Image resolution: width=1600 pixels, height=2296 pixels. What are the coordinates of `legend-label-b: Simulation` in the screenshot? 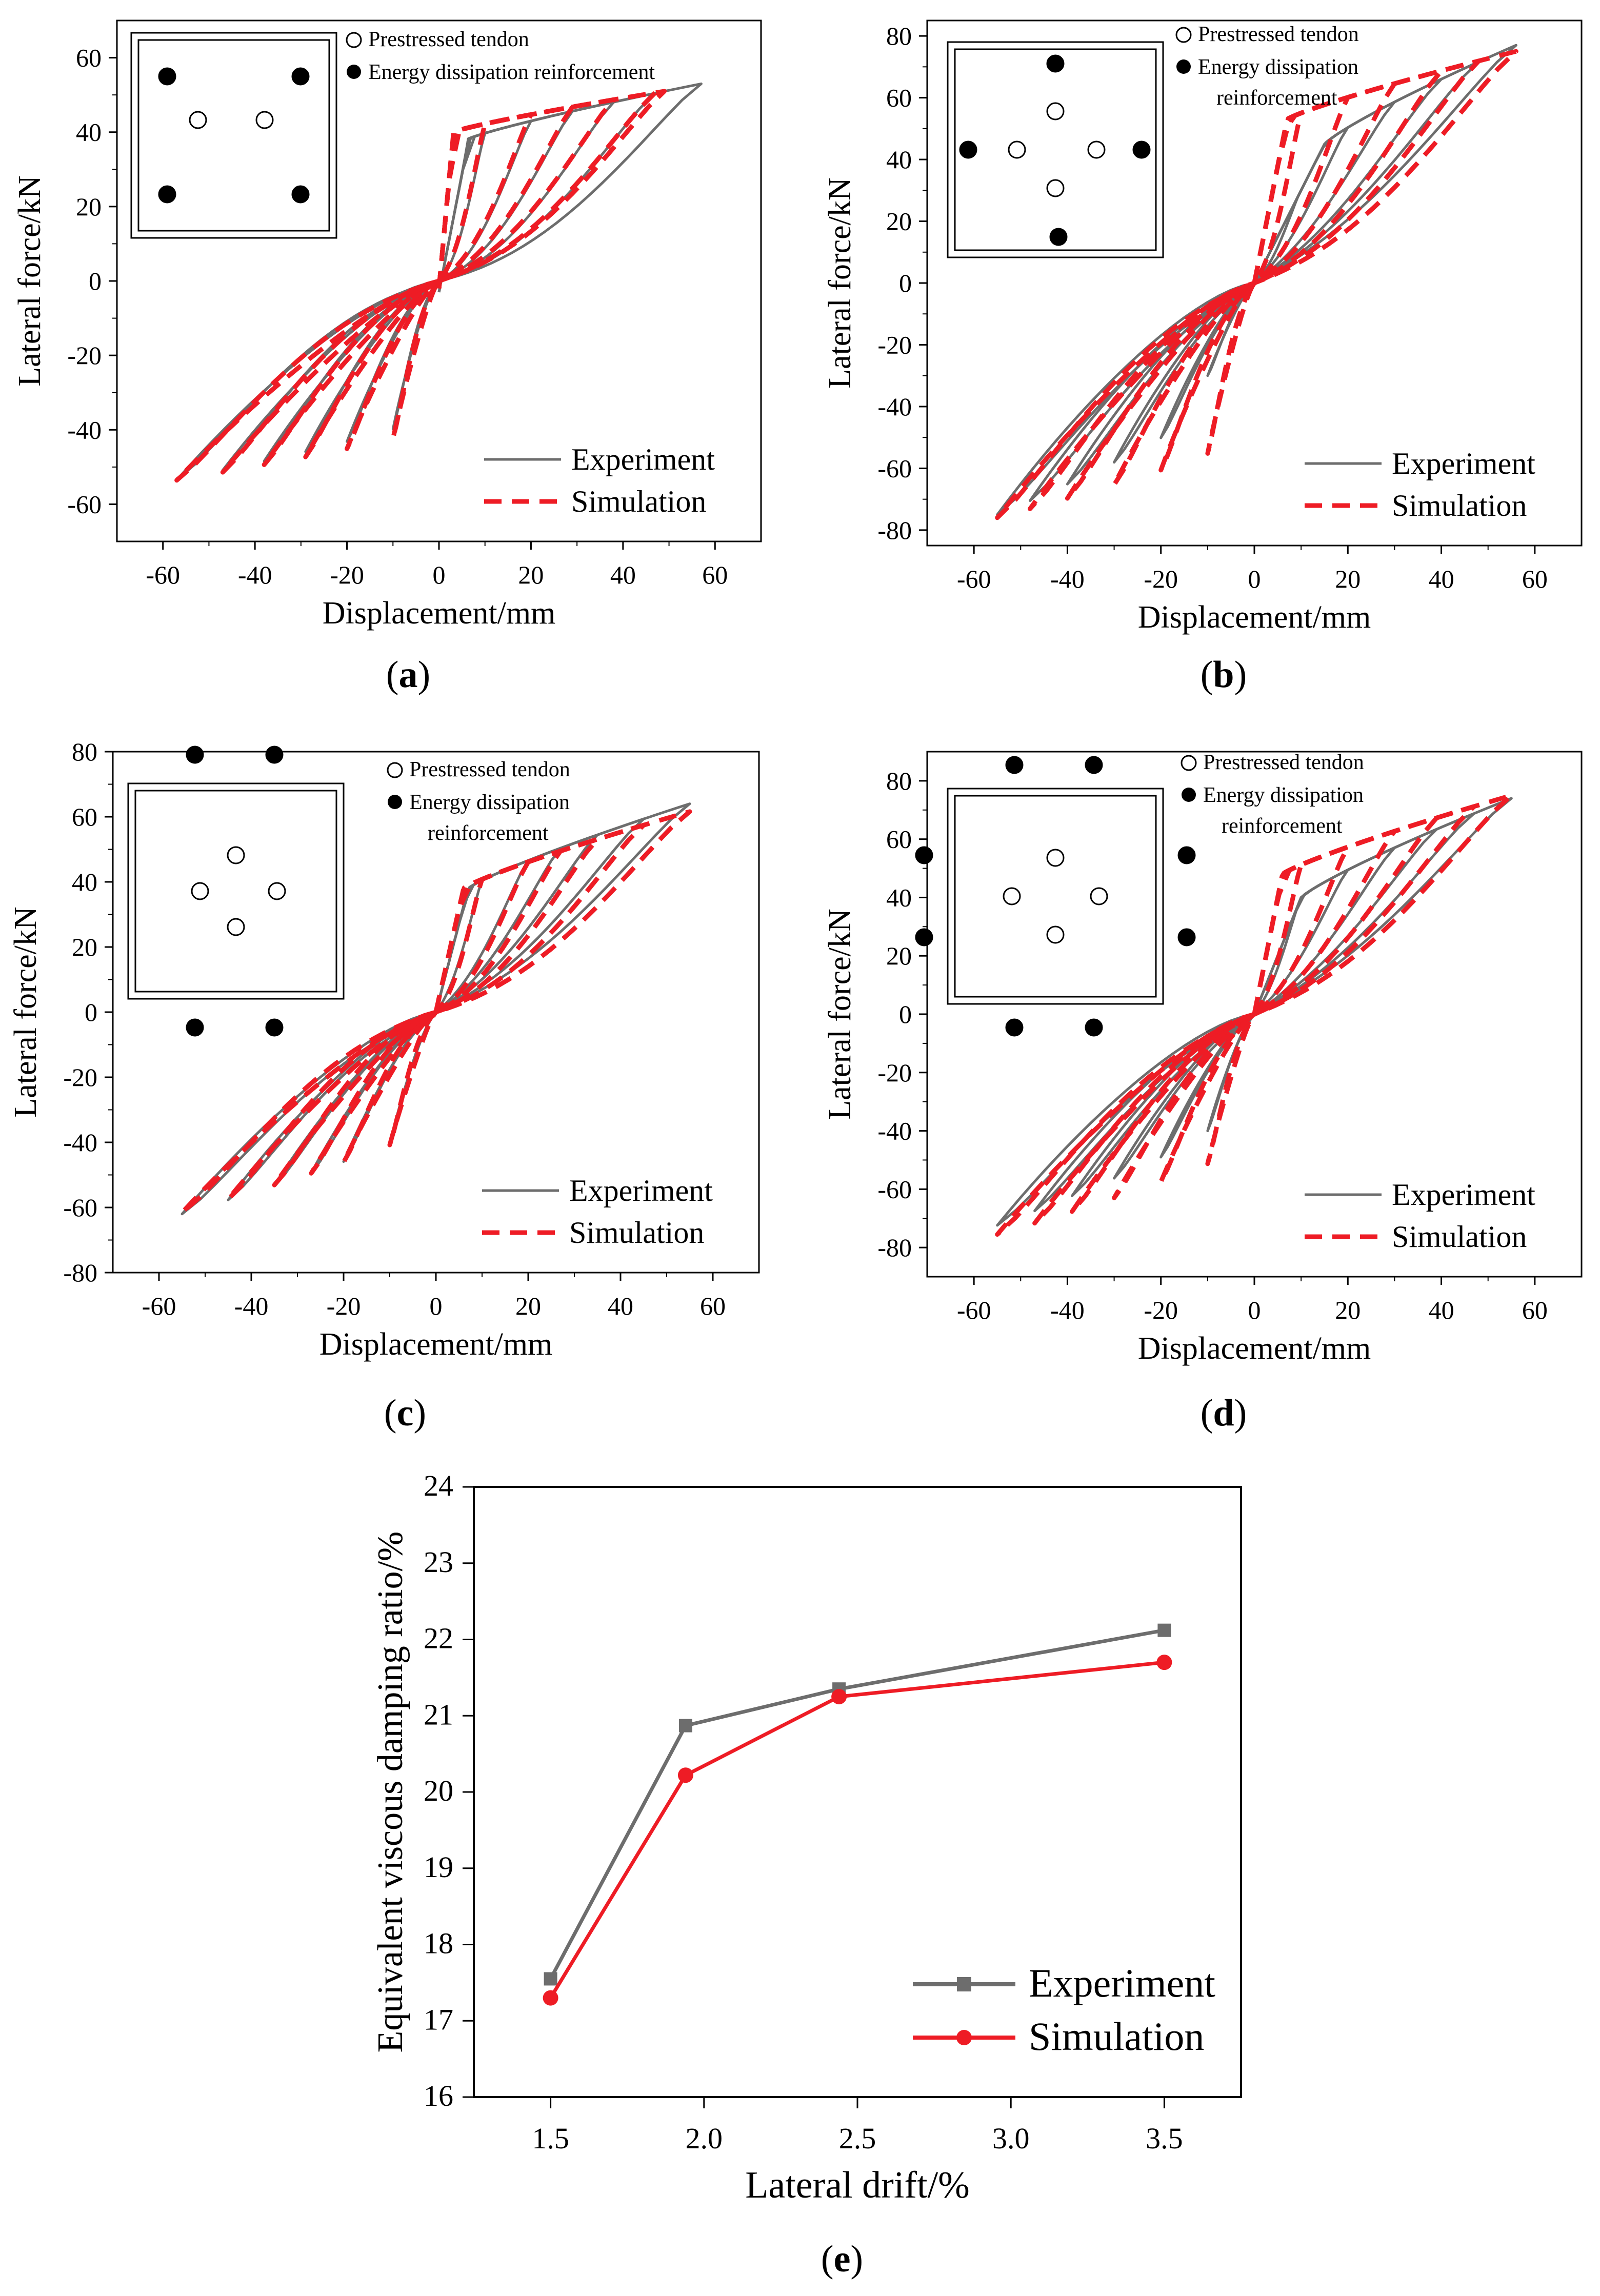 It's located at (1459, 506).